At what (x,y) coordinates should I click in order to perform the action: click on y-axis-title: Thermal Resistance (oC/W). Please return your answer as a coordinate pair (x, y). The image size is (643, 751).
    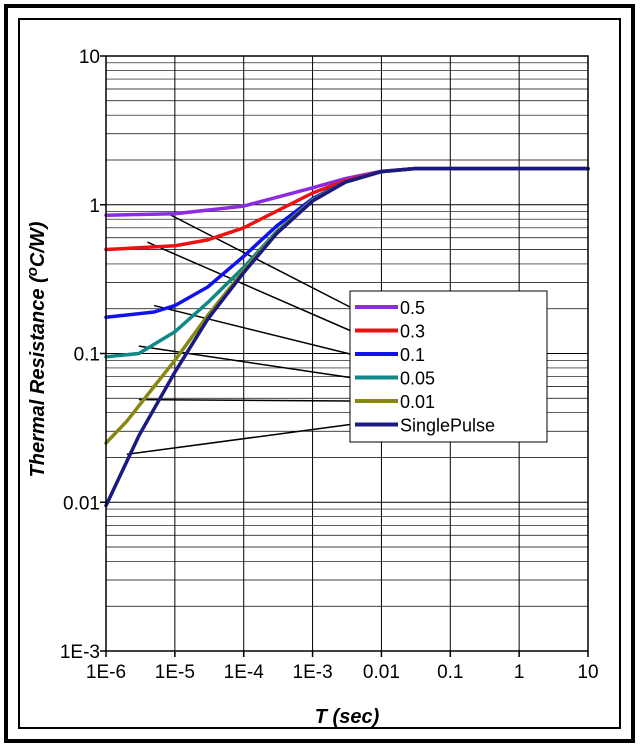
    Looking at the image, I should click on (36, 349).